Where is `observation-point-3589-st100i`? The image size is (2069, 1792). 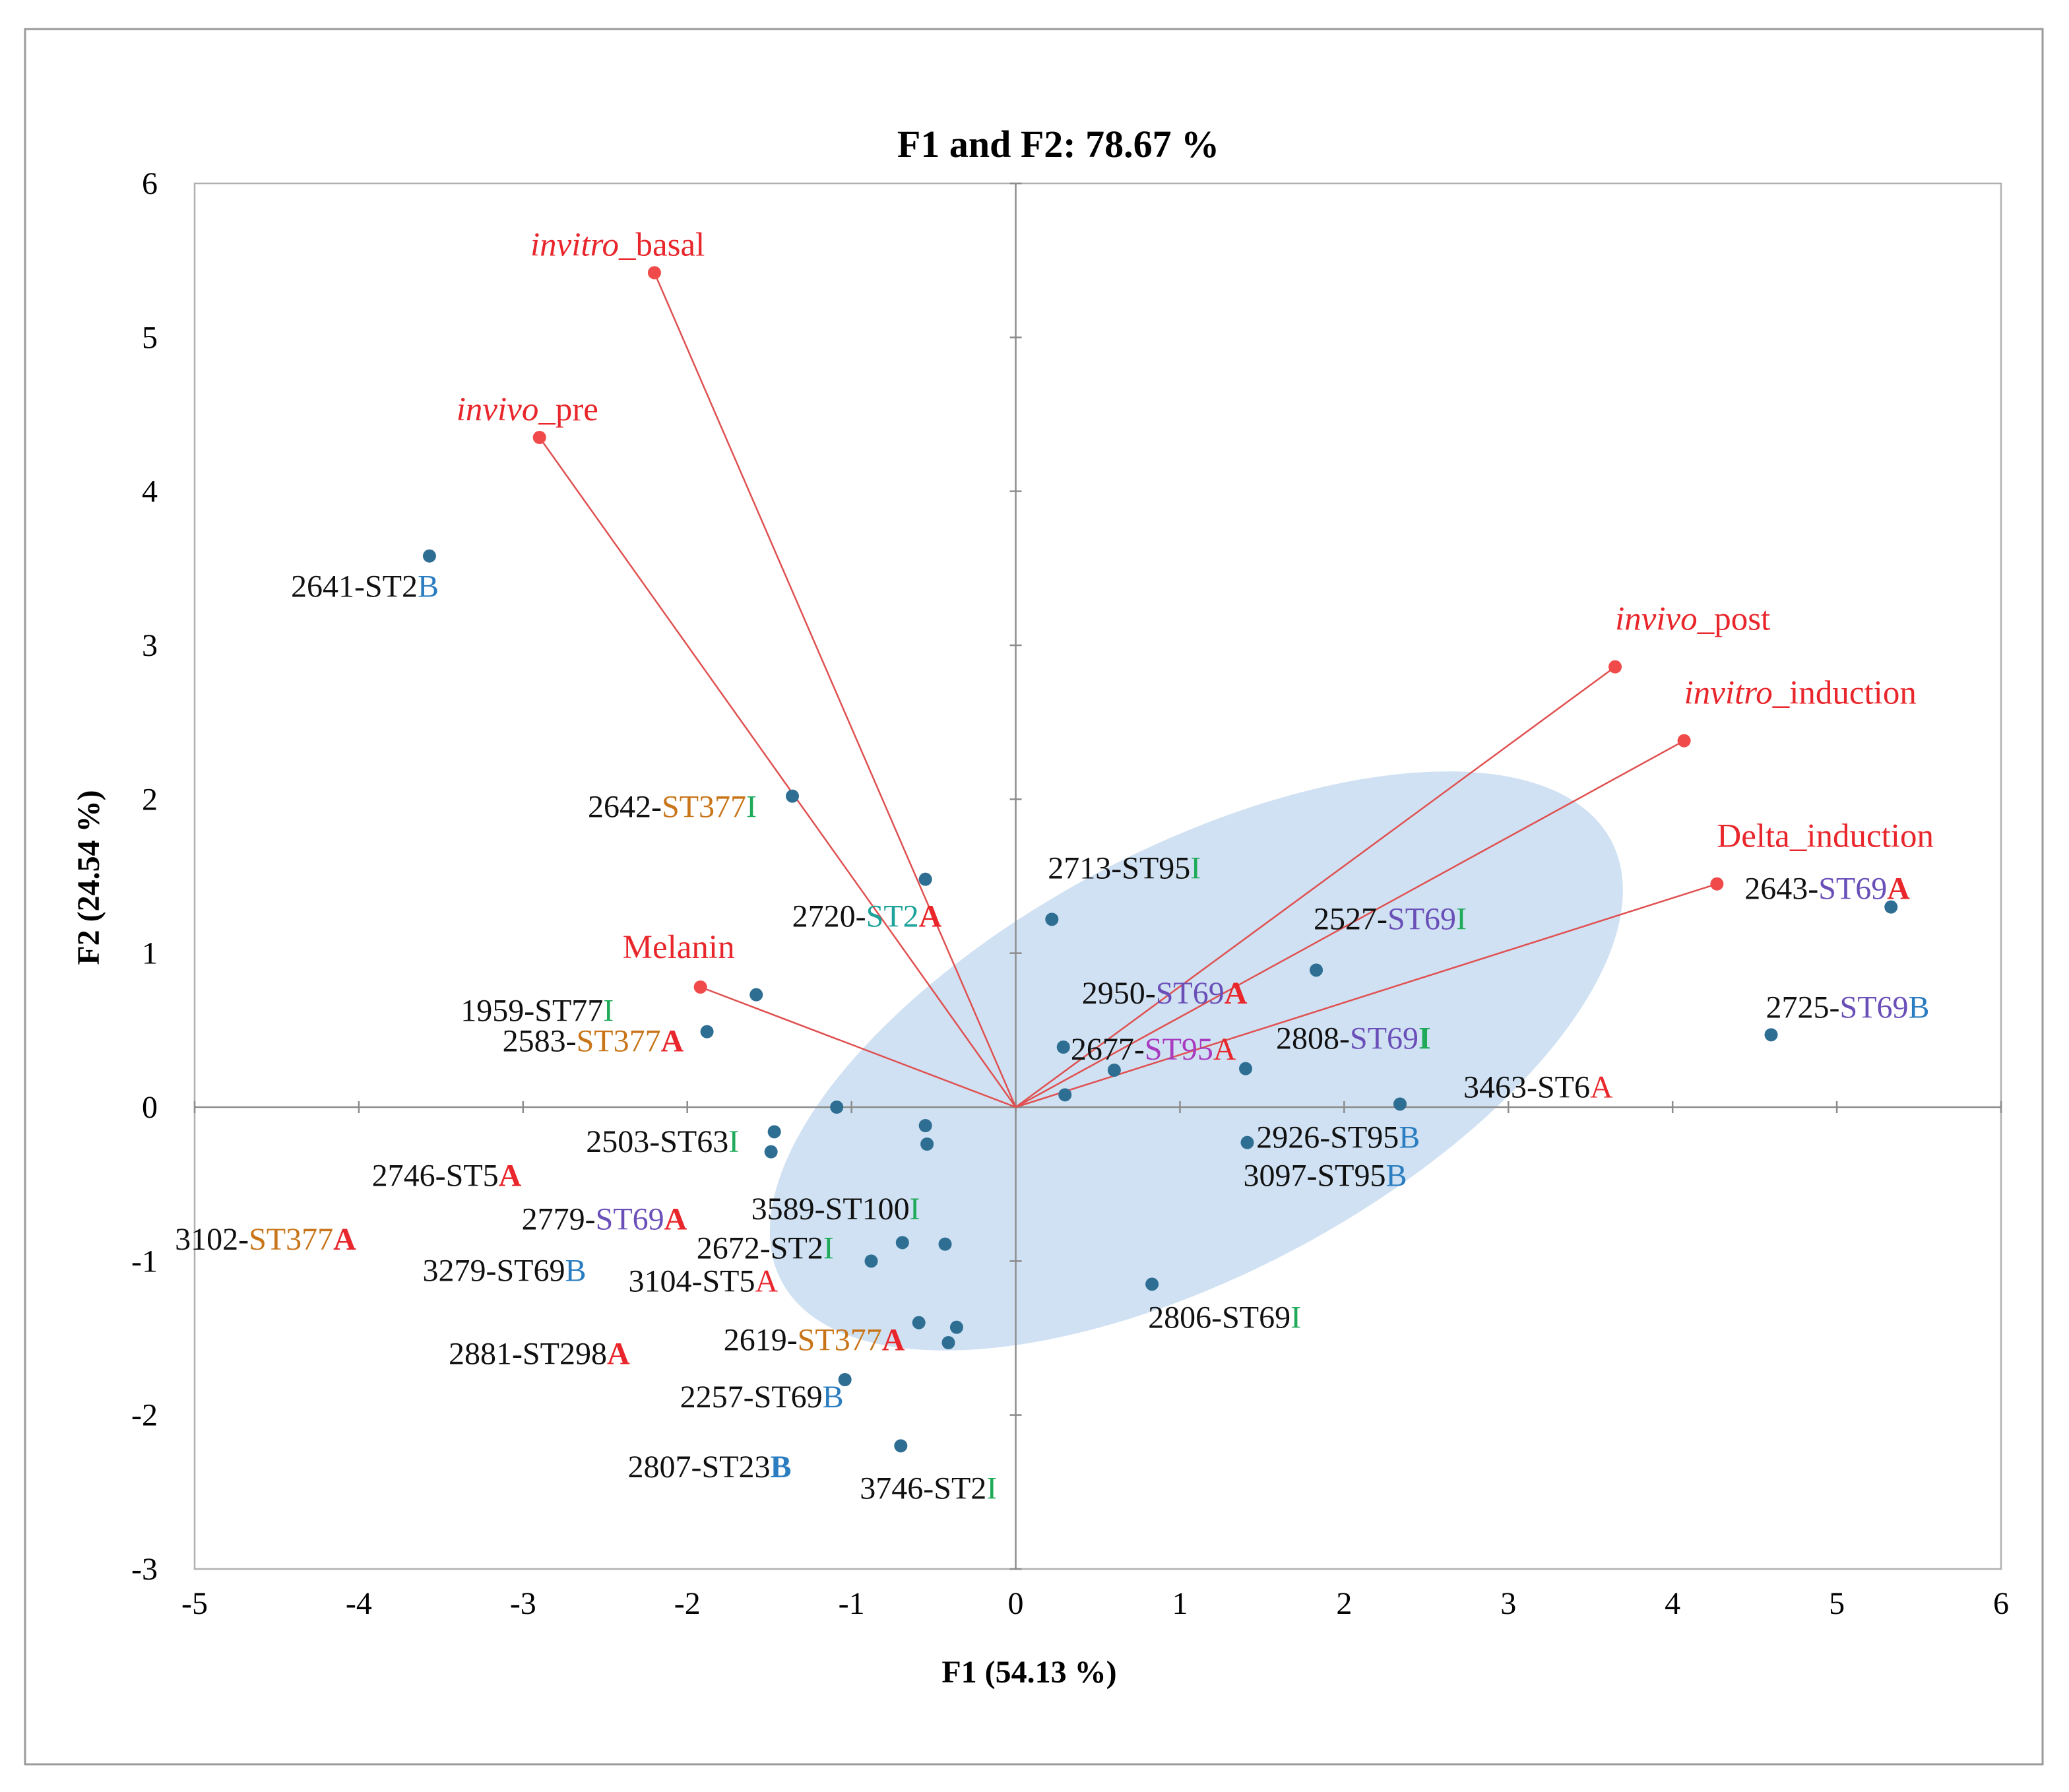
observation-point-3589-st100i is located at coordinates (925, 1125).